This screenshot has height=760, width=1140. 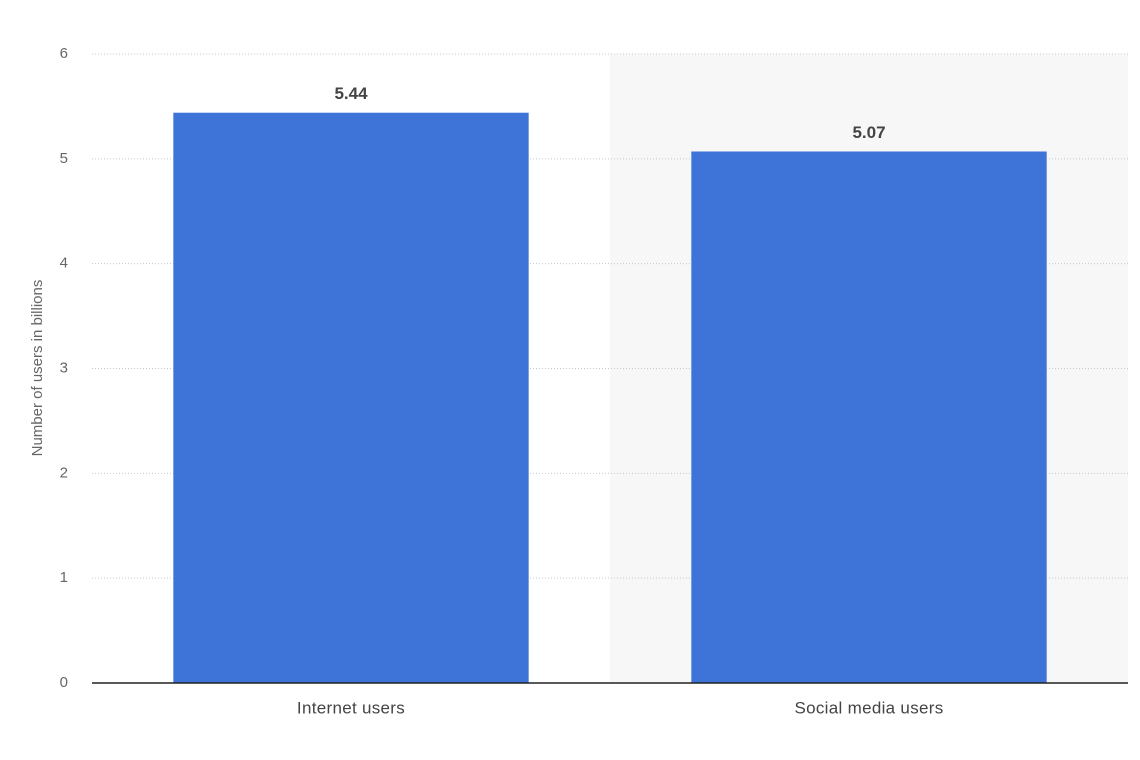 I want to click on x-tick-label: Internet users, so click(x=351, y=707).